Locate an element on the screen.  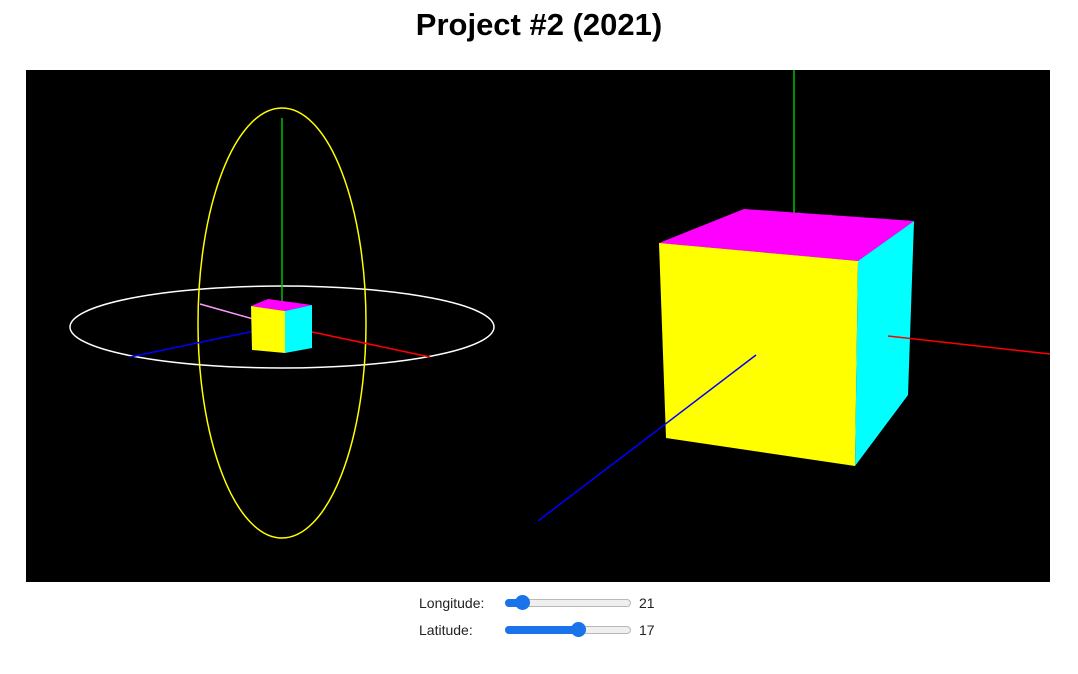
longitude-slider-thumb is located at coordinates (522, 602).